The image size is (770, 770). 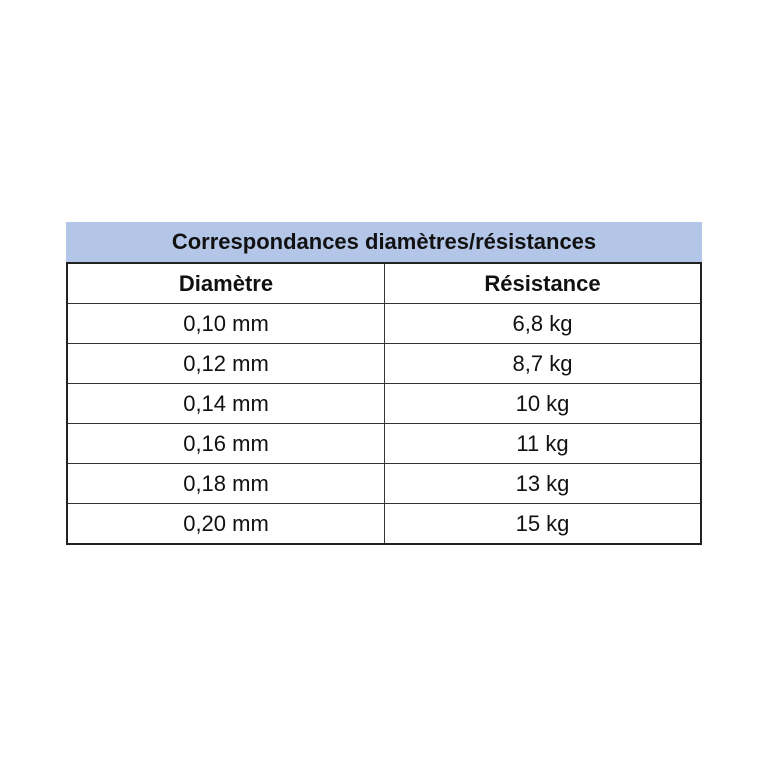 What do you see at coordinates (225, 363) in the screenshot?
I see `cell-diameter: 0,12 mm` at bounding box center [225, 363].